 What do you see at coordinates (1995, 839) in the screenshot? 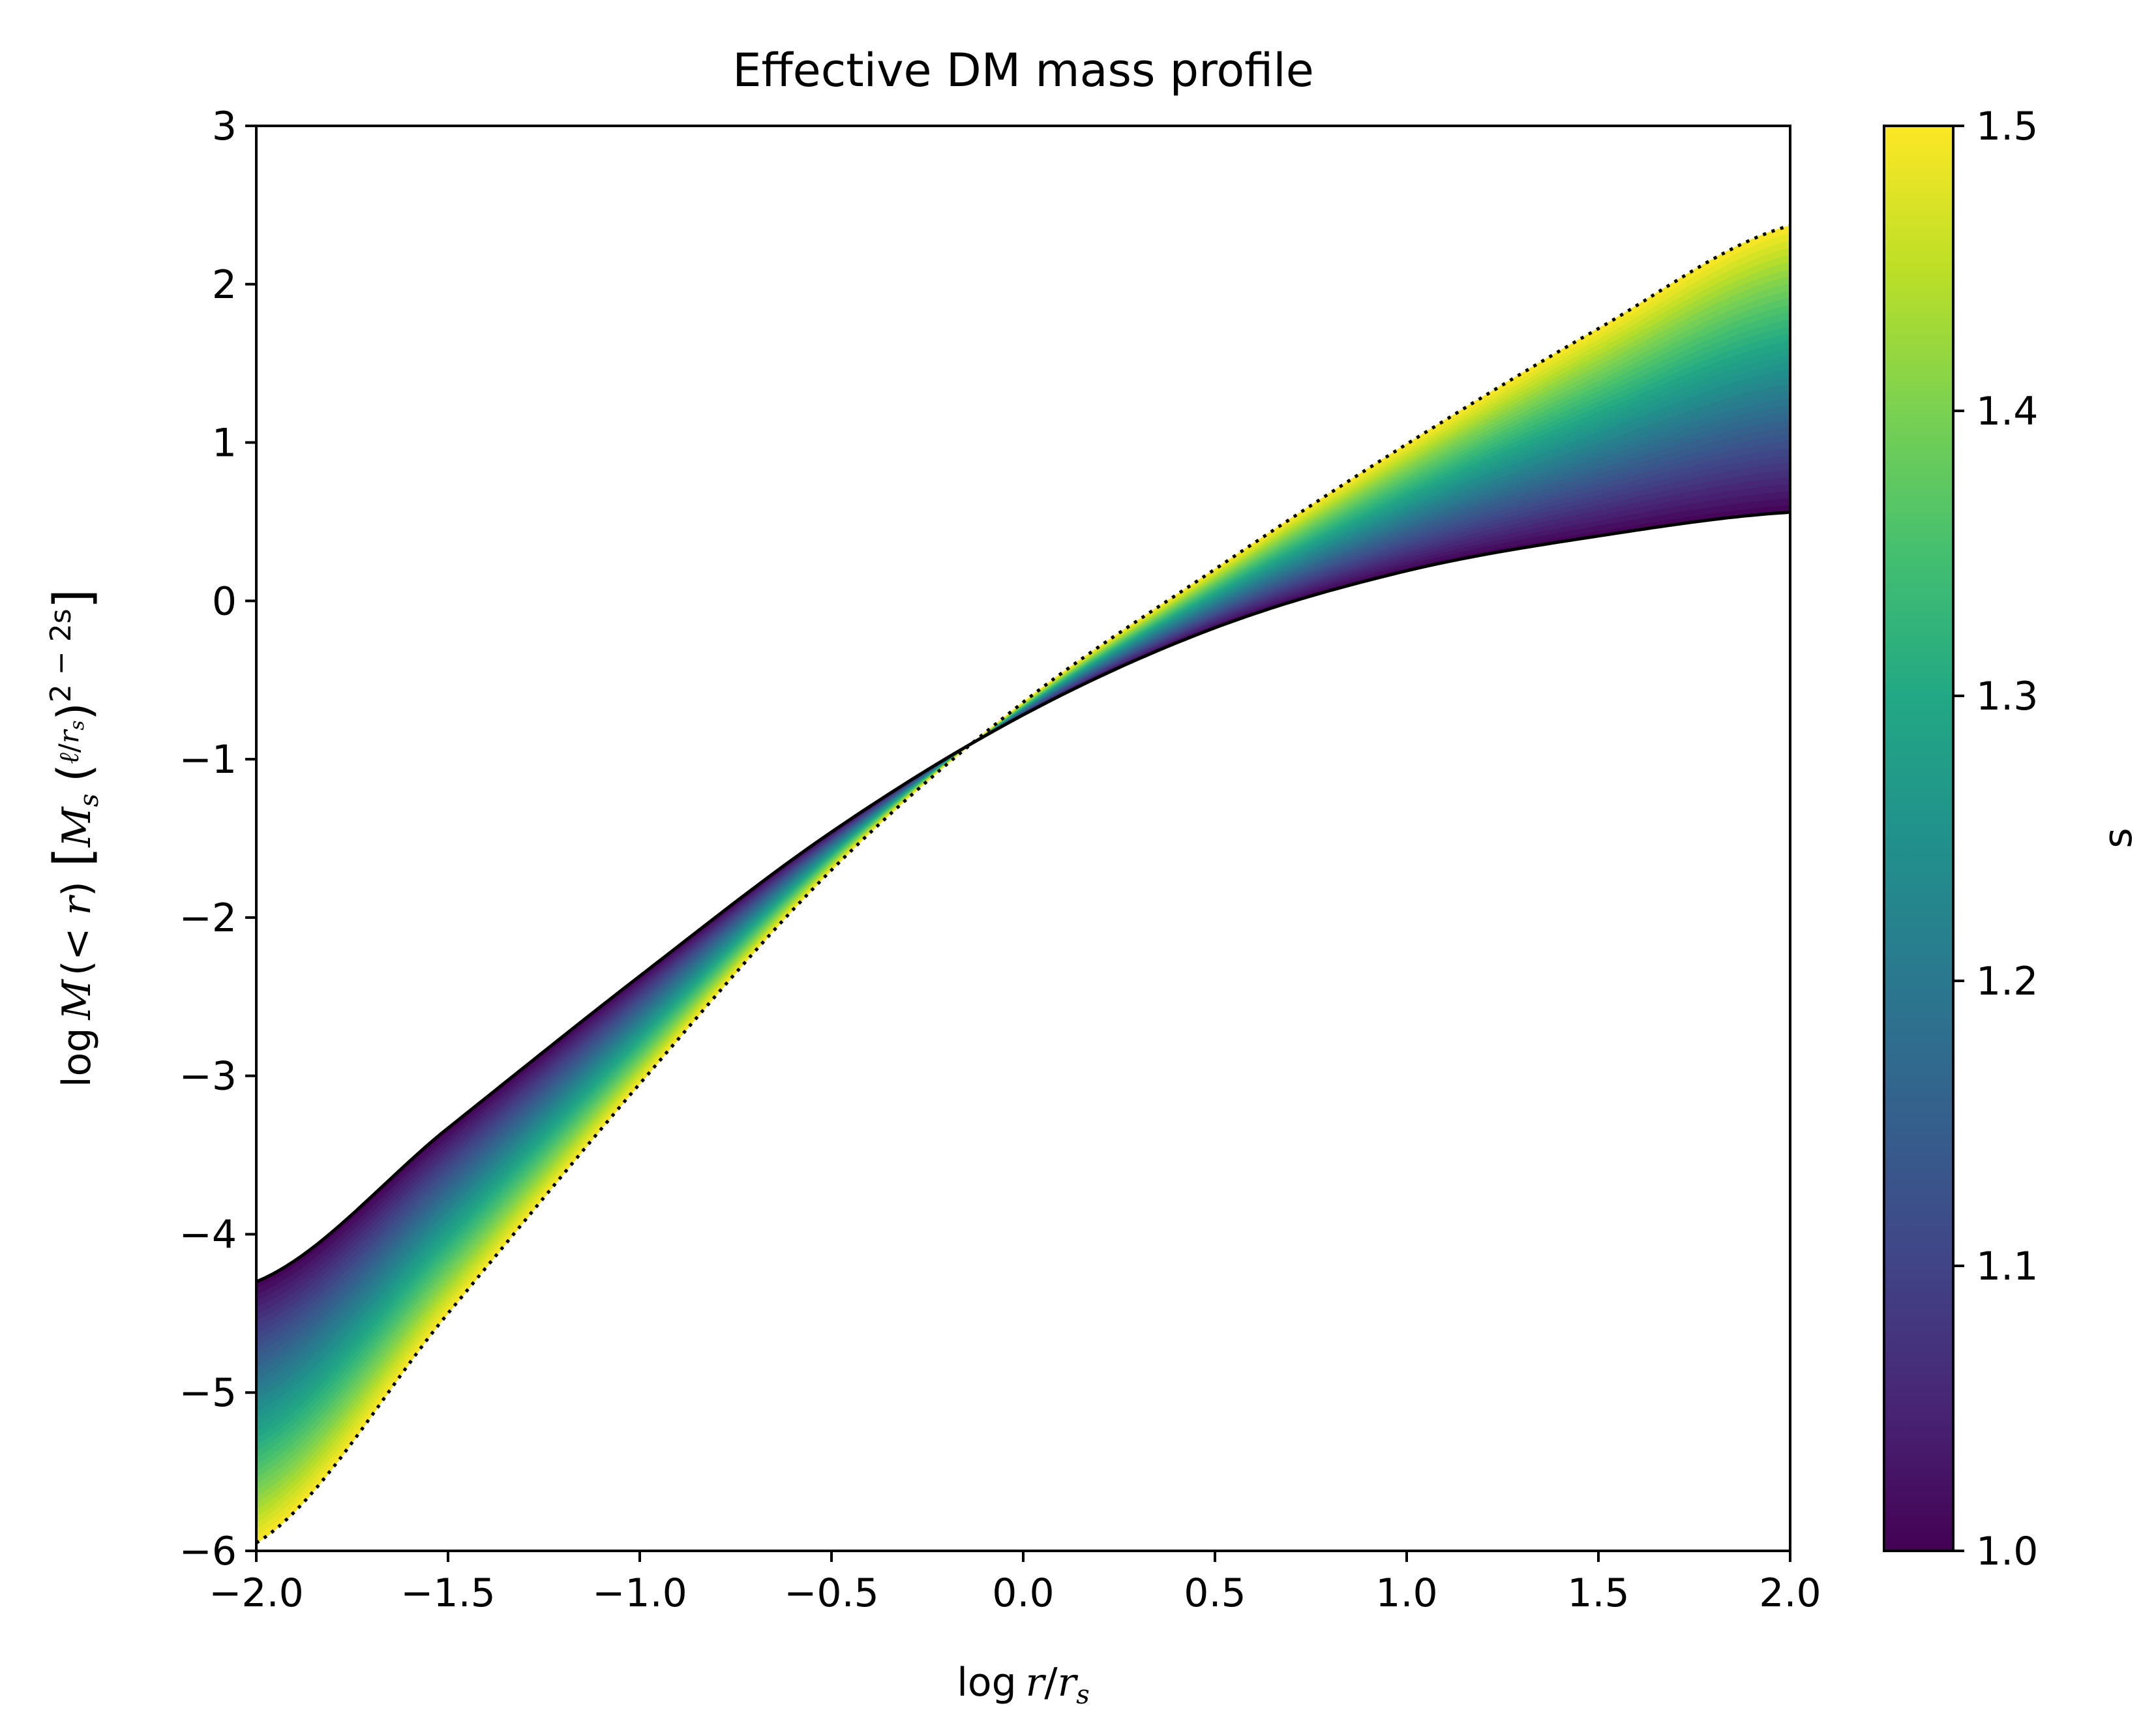
I see `colorbar-ticks: 1.0 1.1 1.2 1.3 1.4 1.5` at bounding box center [1995, 839].